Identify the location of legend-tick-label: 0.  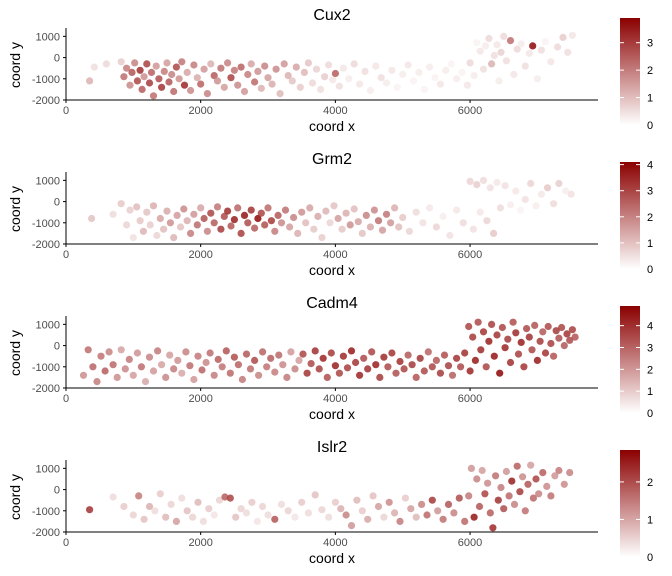
(650, 270).